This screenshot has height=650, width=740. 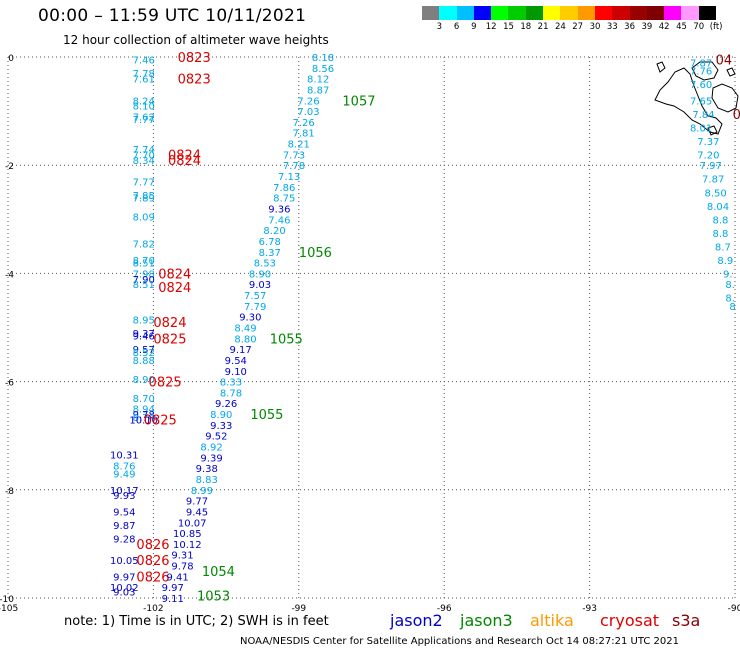 What do you see at coordinates (701, 128) in the screenshot?
I see `wave-height-value: 8.01` at bounding box center [701, 128].